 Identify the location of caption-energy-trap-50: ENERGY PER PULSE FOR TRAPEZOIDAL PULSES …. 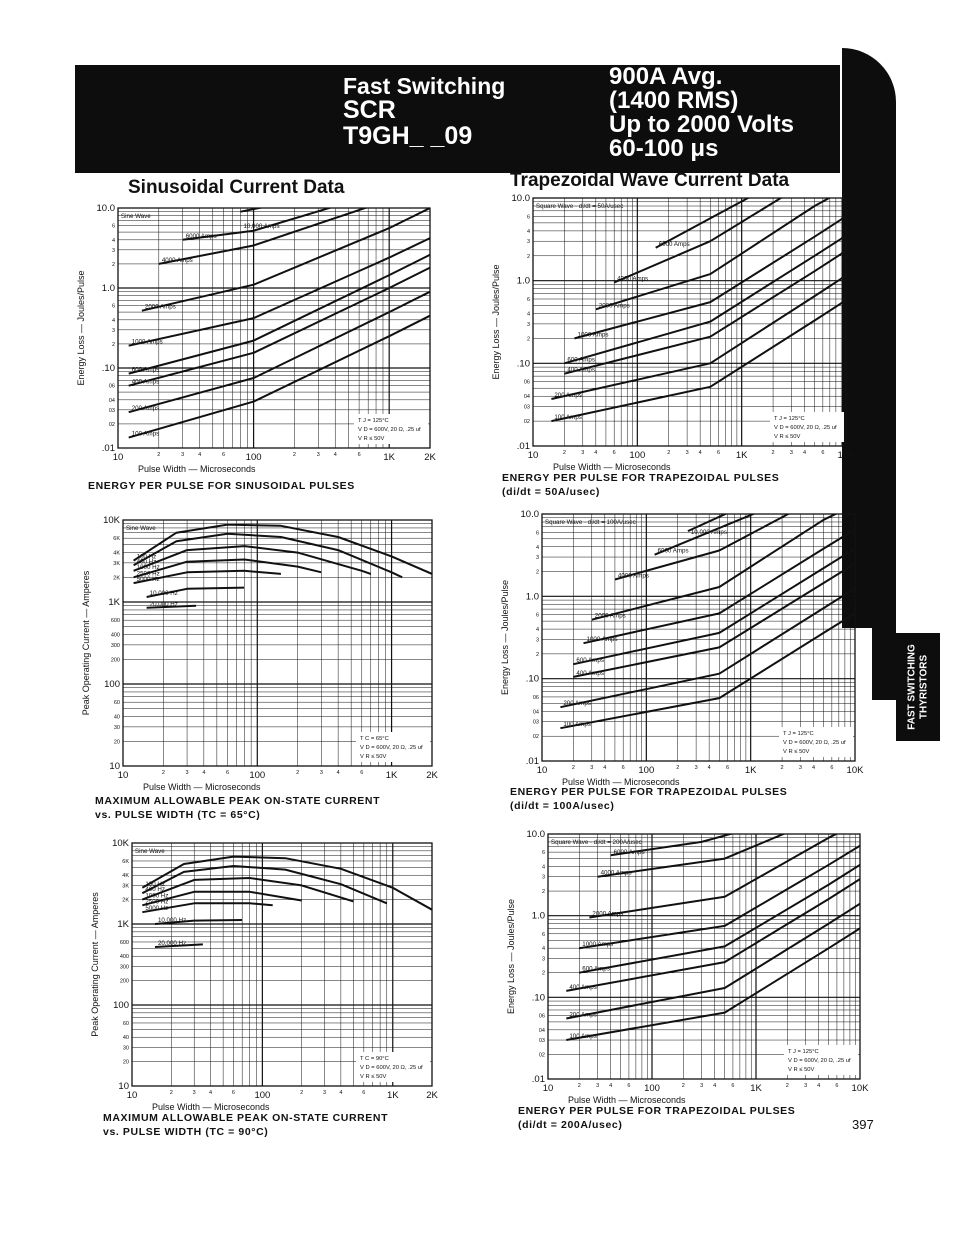
(640, 485).